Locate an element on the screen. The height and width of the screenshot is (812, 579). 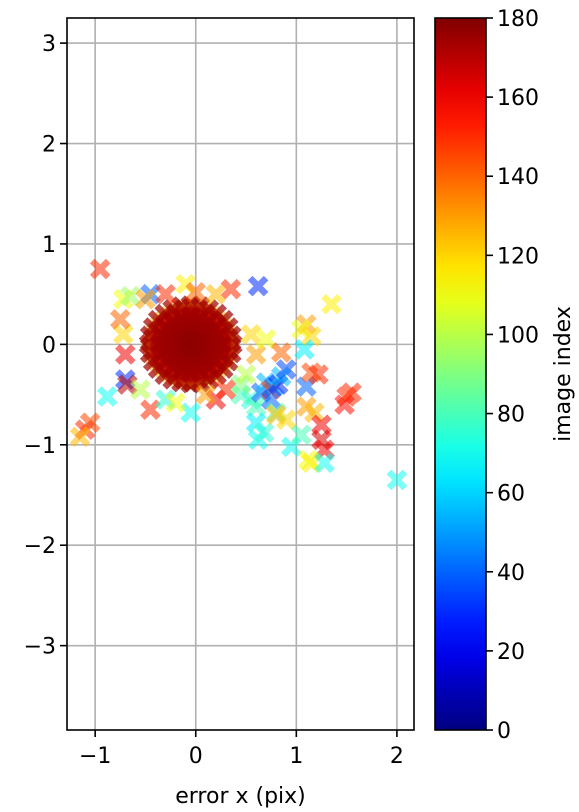
x-axis-ticks: −1 0 1 2 is located at coordinates (241, 749).